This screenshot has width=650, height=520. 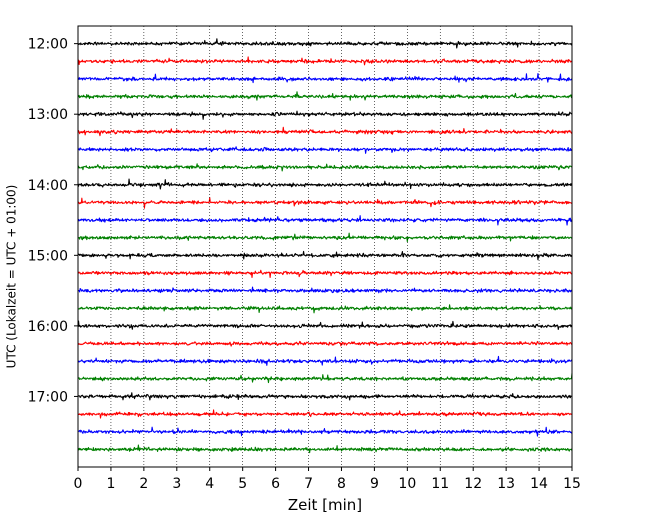 I want to click on y-tick-label: 16:00, so click(x=48, y=327).